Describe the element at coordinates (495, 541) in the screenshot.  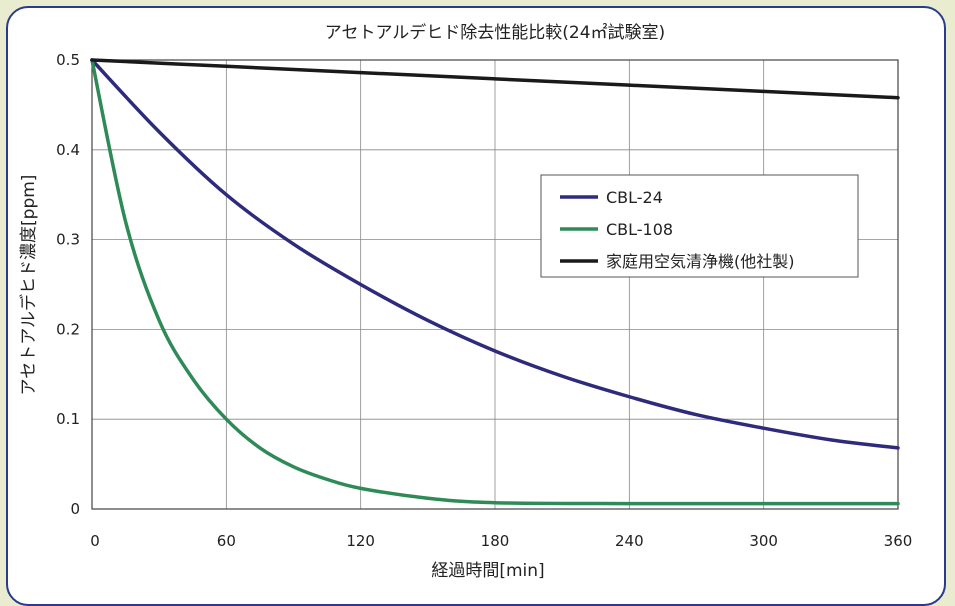
I see `x-tick-label: 180` at that location.